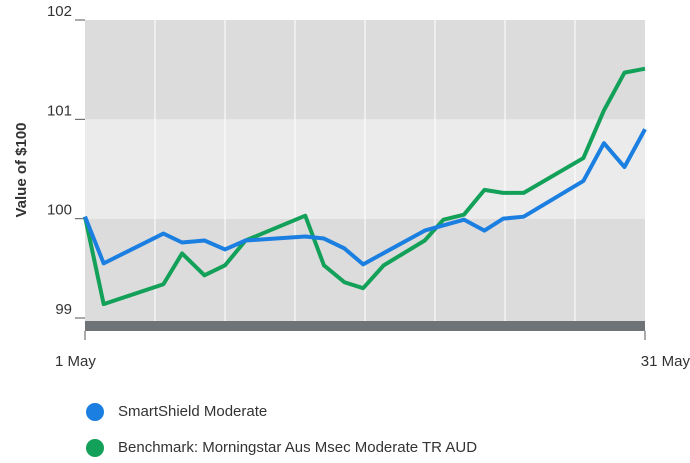 This screenshot has width=690, height=463. I want to click on y-tick-label: 100, so click(59, 210).